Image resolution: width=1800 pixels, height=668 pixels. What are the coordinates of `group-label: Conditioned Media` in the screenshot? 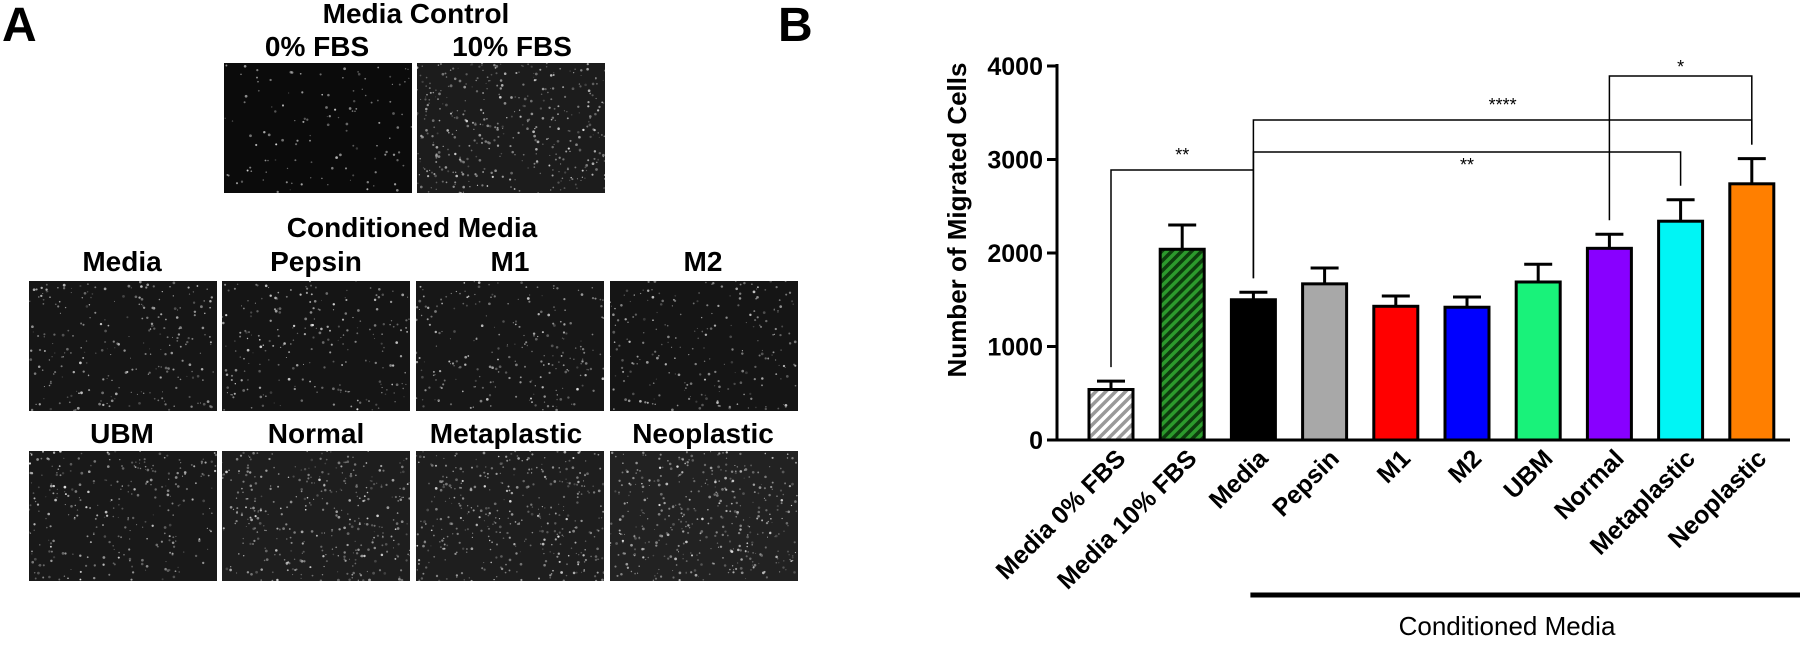 It's located at (1507, 626).